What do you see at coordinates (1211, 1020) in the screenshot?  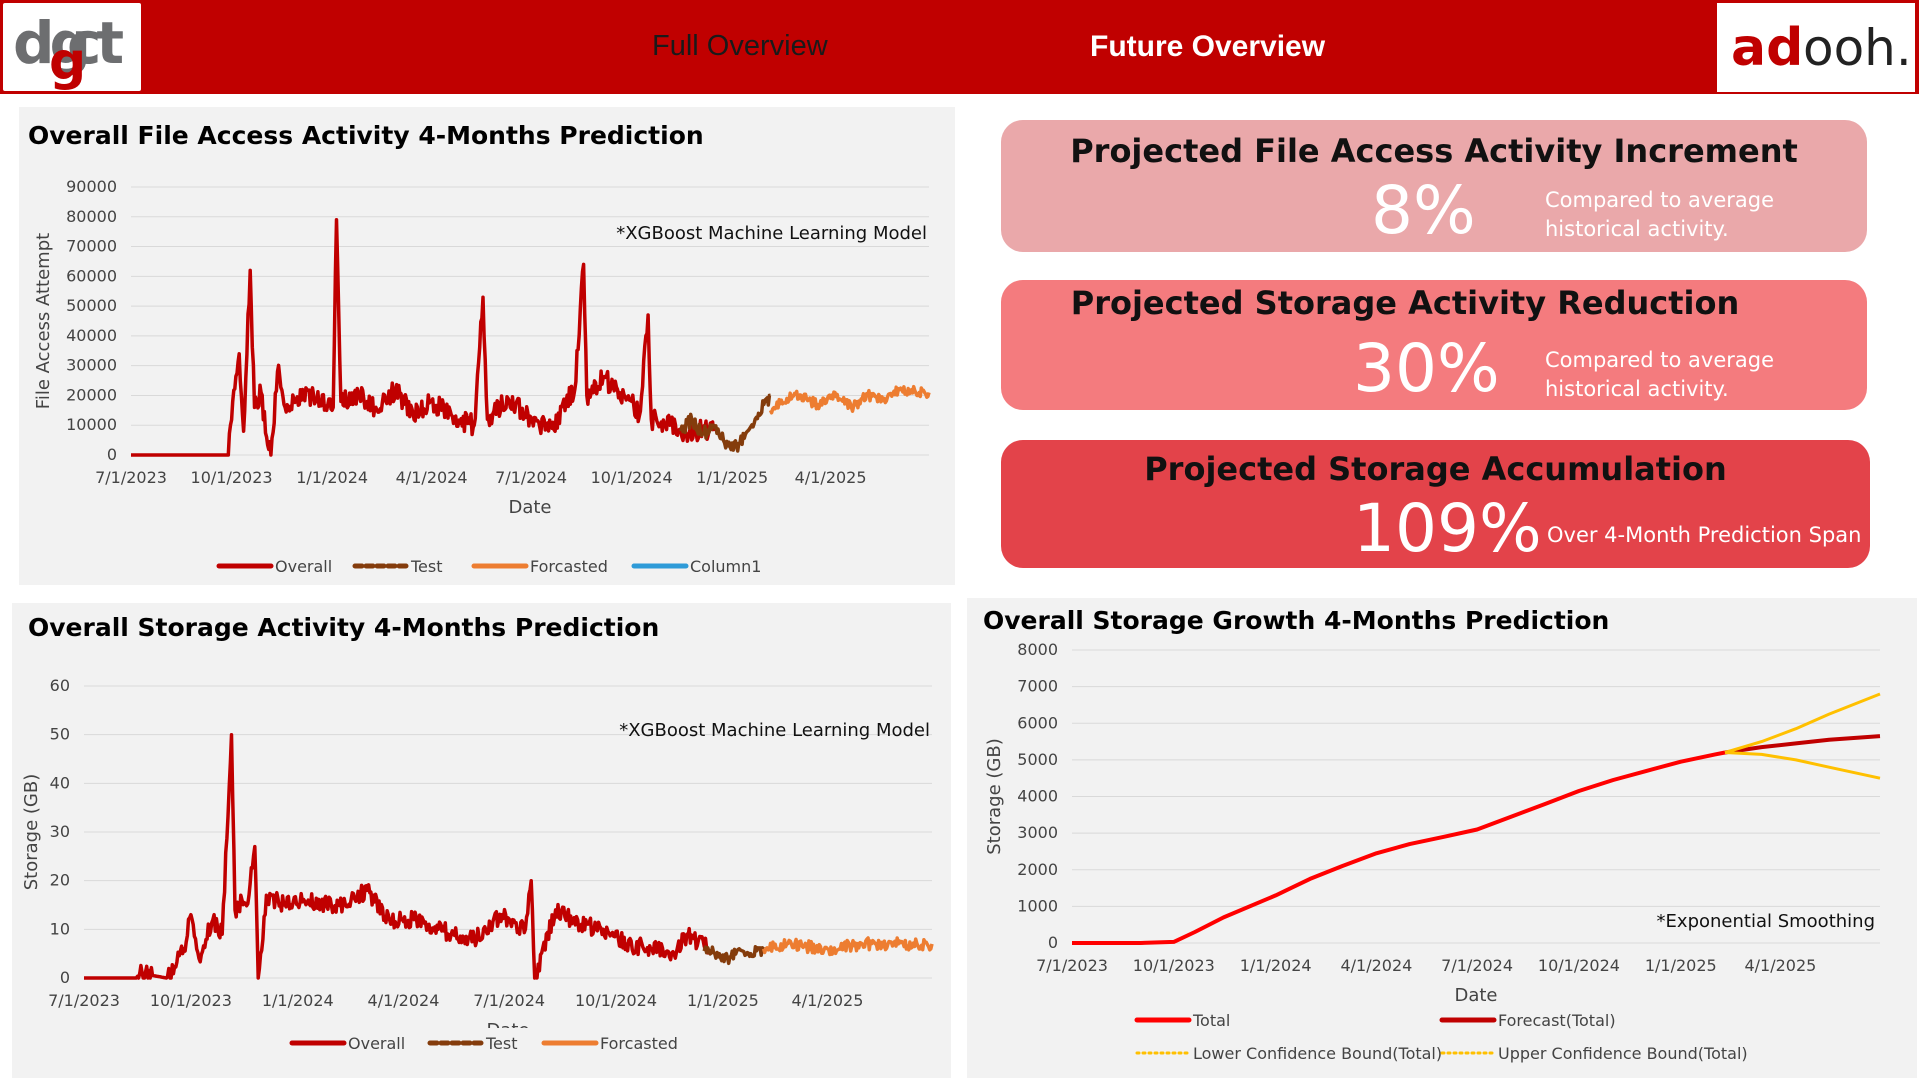 I see `legend-label: Total` at bounding box center [1211, 1020].